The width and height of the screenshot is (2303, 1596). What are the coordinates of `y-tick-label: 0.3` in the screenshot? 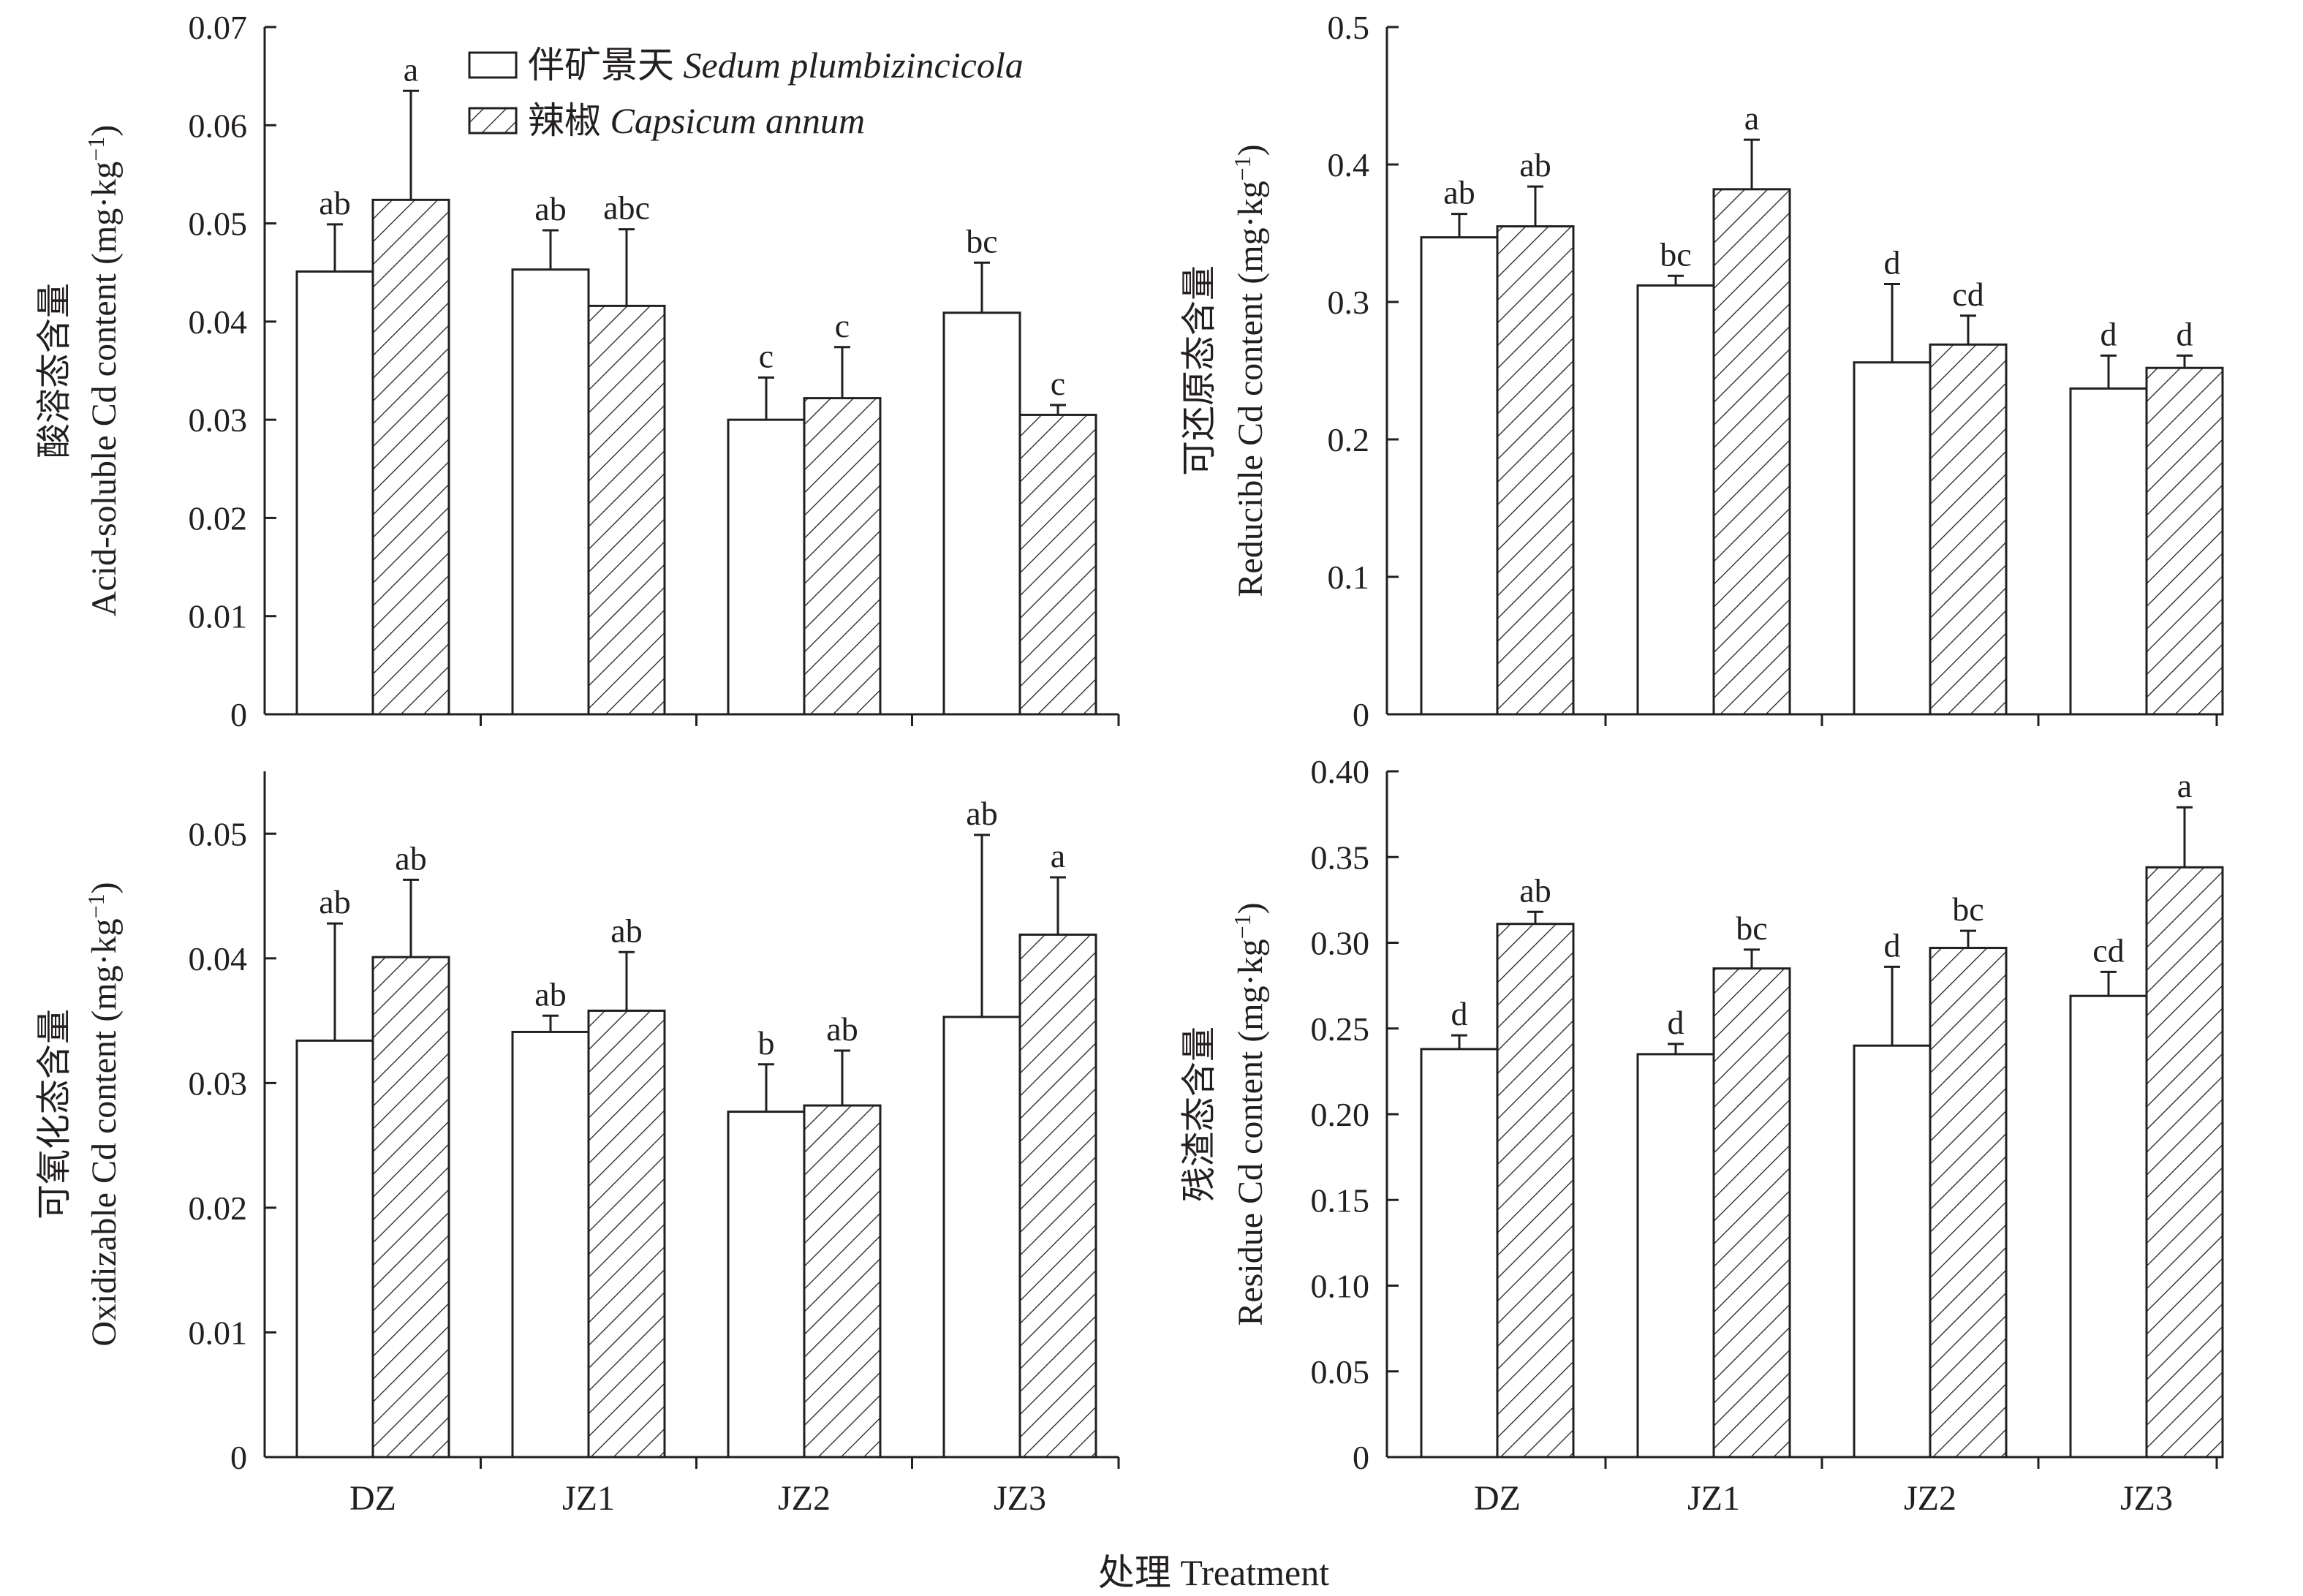 It's located at (1349, 302).